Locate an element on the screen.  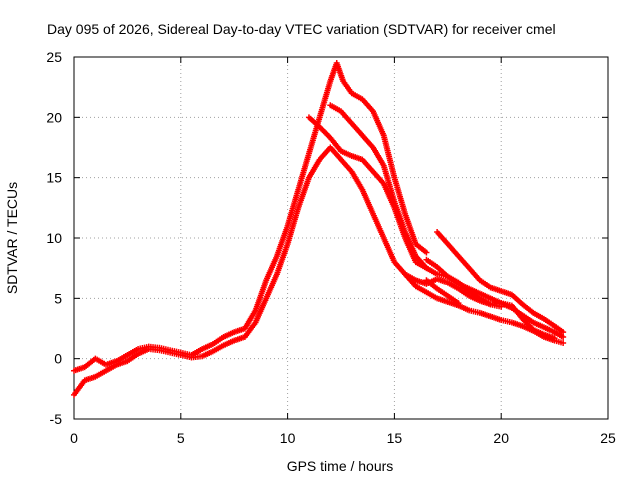
y-tick-labels: -5 0 5 10 15 20 25 is located at coordinates (54, 238).